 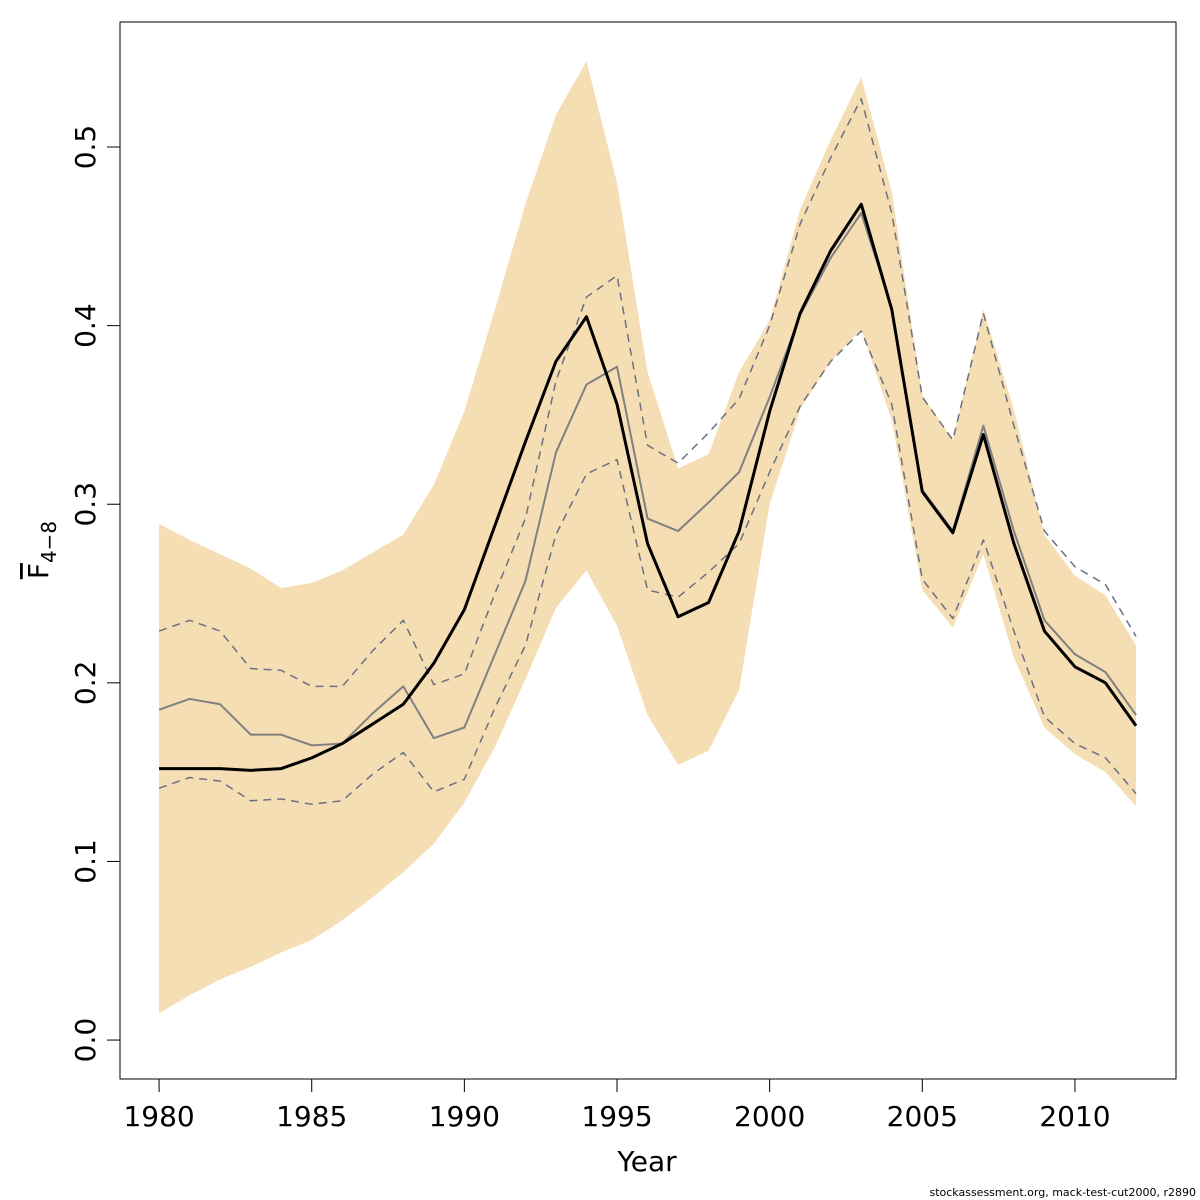 What do you see at coordinates (922, 1116) in the screenshot?
I see `x-tick-label: 2005` at bounding box center [922, 1116].